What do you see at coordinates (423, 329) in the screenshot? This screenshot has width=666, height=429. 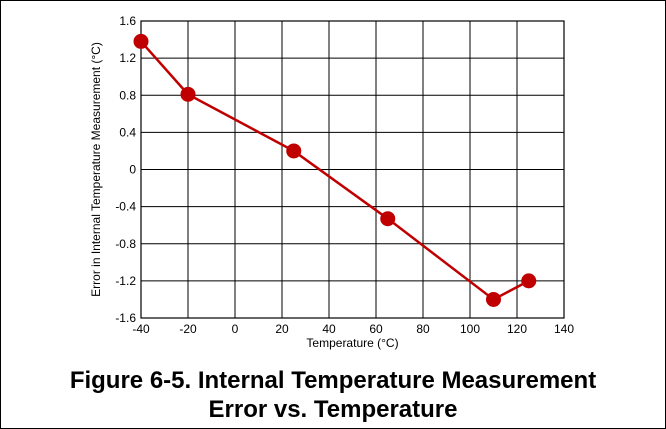 I see `x-tick-label: 80` at bounding box center [423, 329].